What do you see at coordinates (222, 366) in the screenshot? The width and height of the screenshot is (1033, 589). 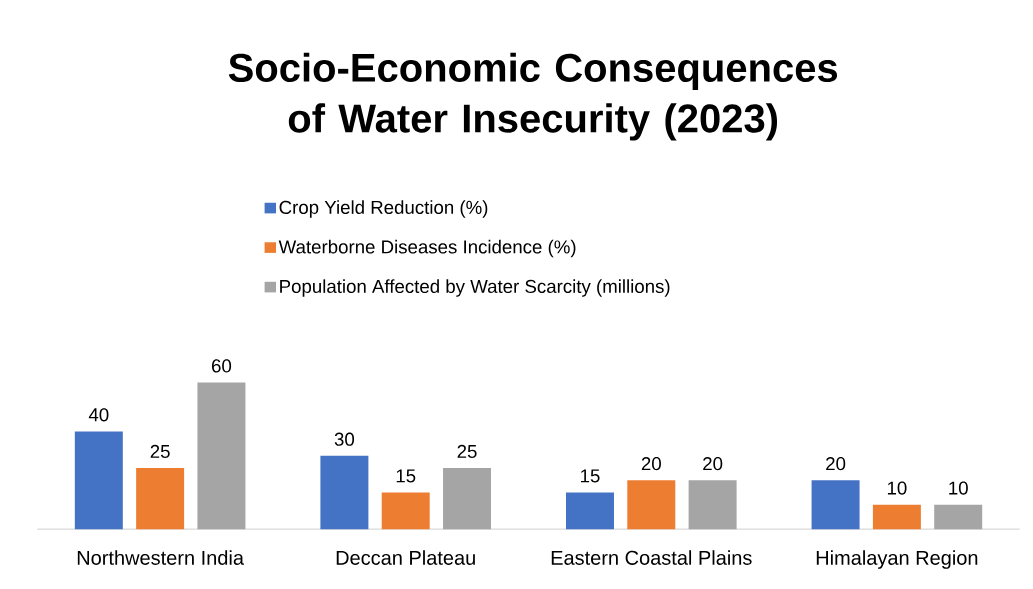 I see `data-label: 60` at bounding box center [222, 366].